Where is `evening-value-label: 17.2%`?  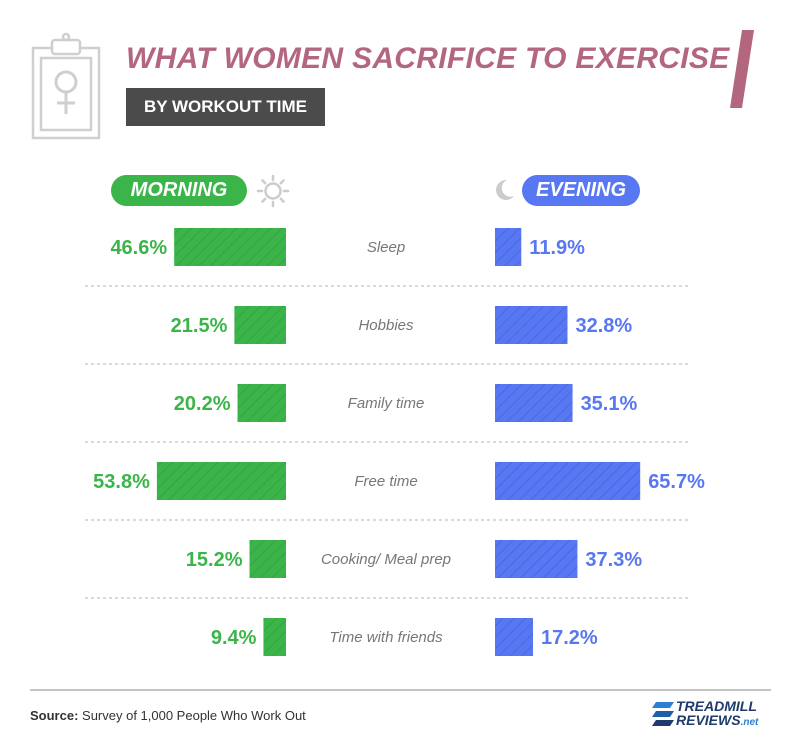 evening-value-label: 17.2% is located at coordinates (569, 638).